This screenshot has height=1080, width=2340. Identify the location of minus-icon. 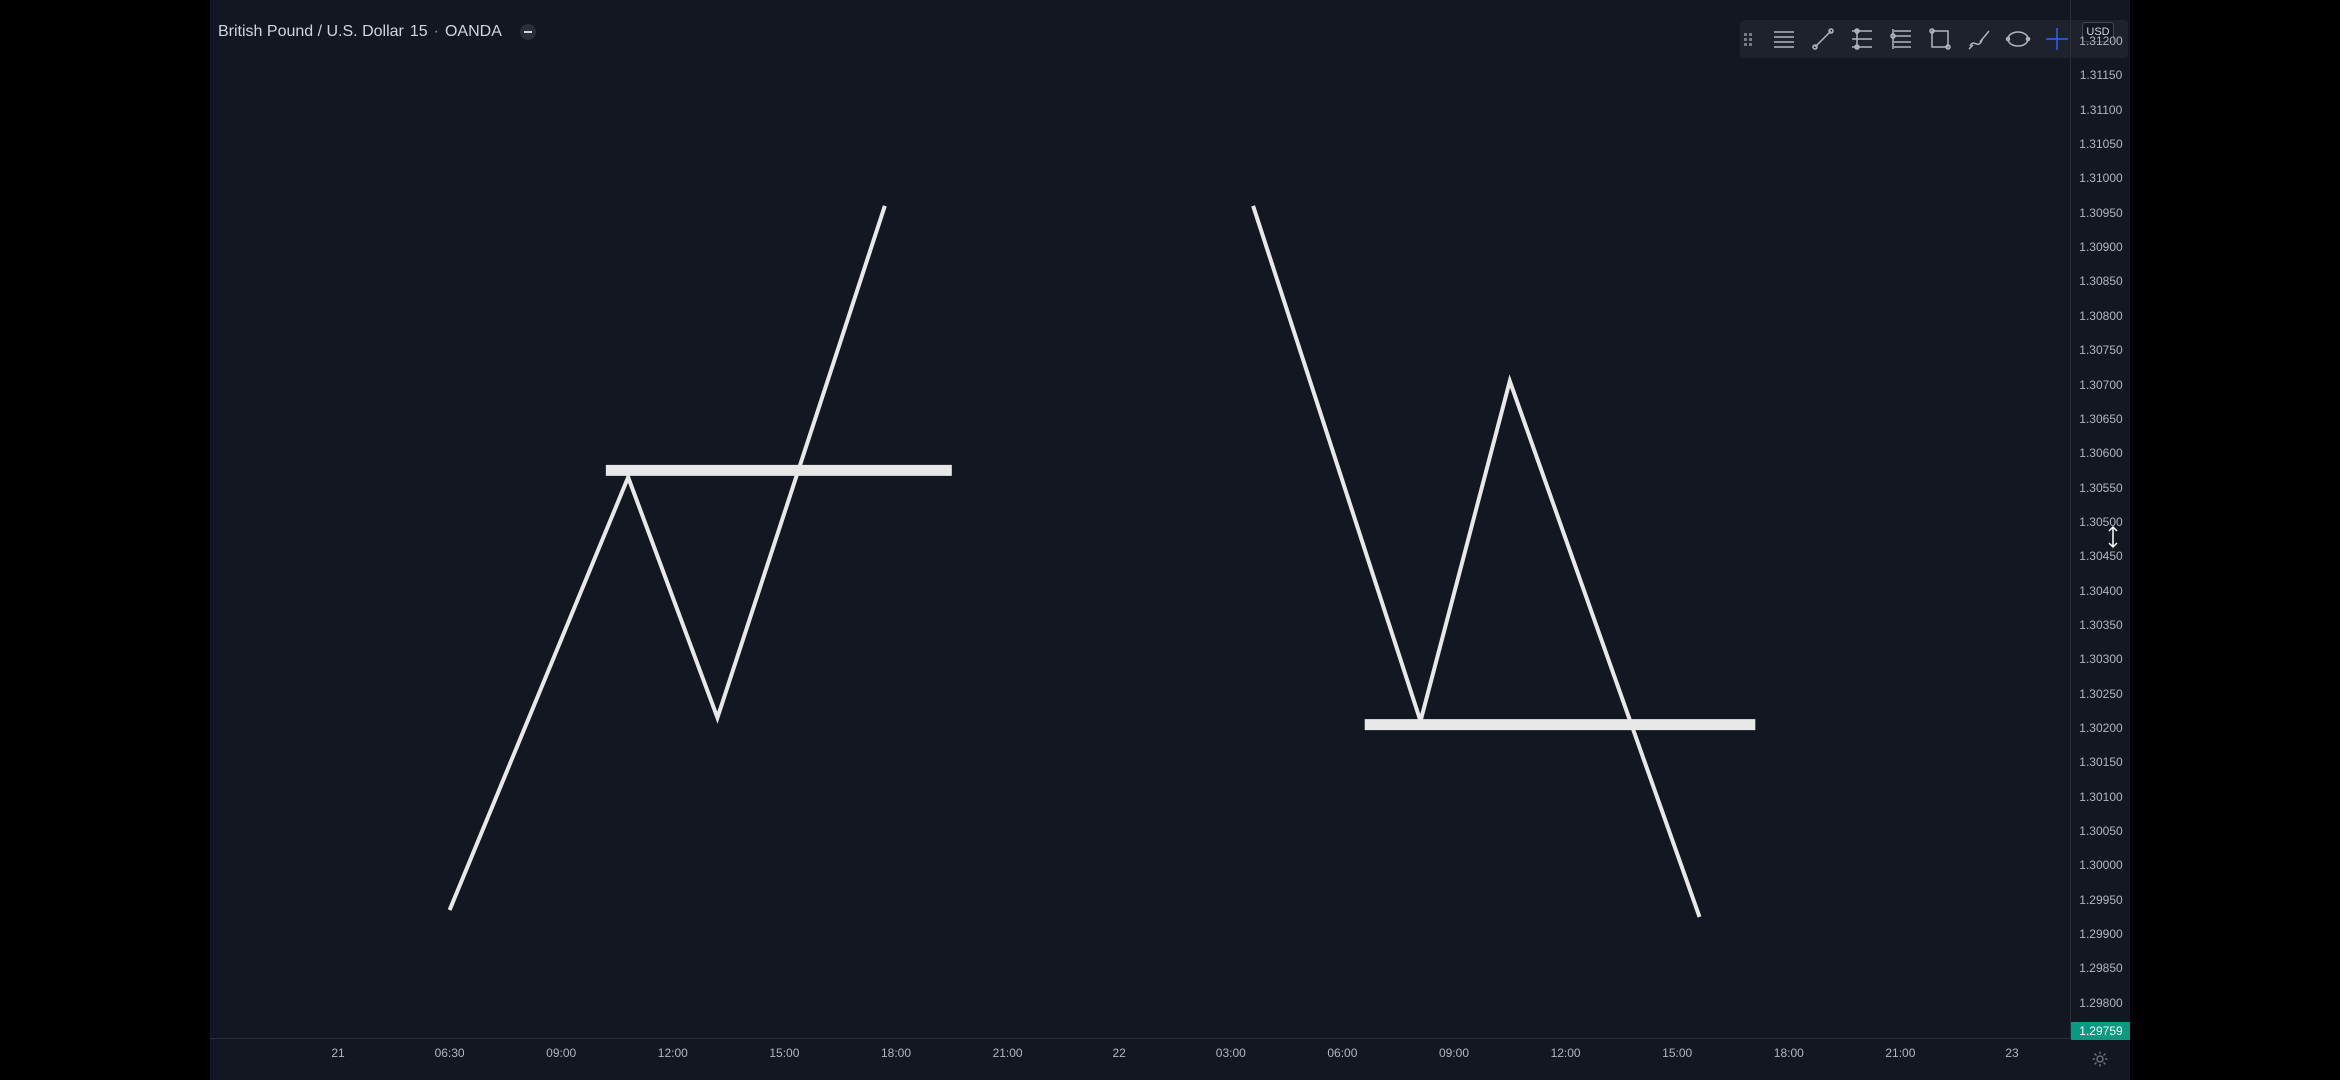
(527, 32).